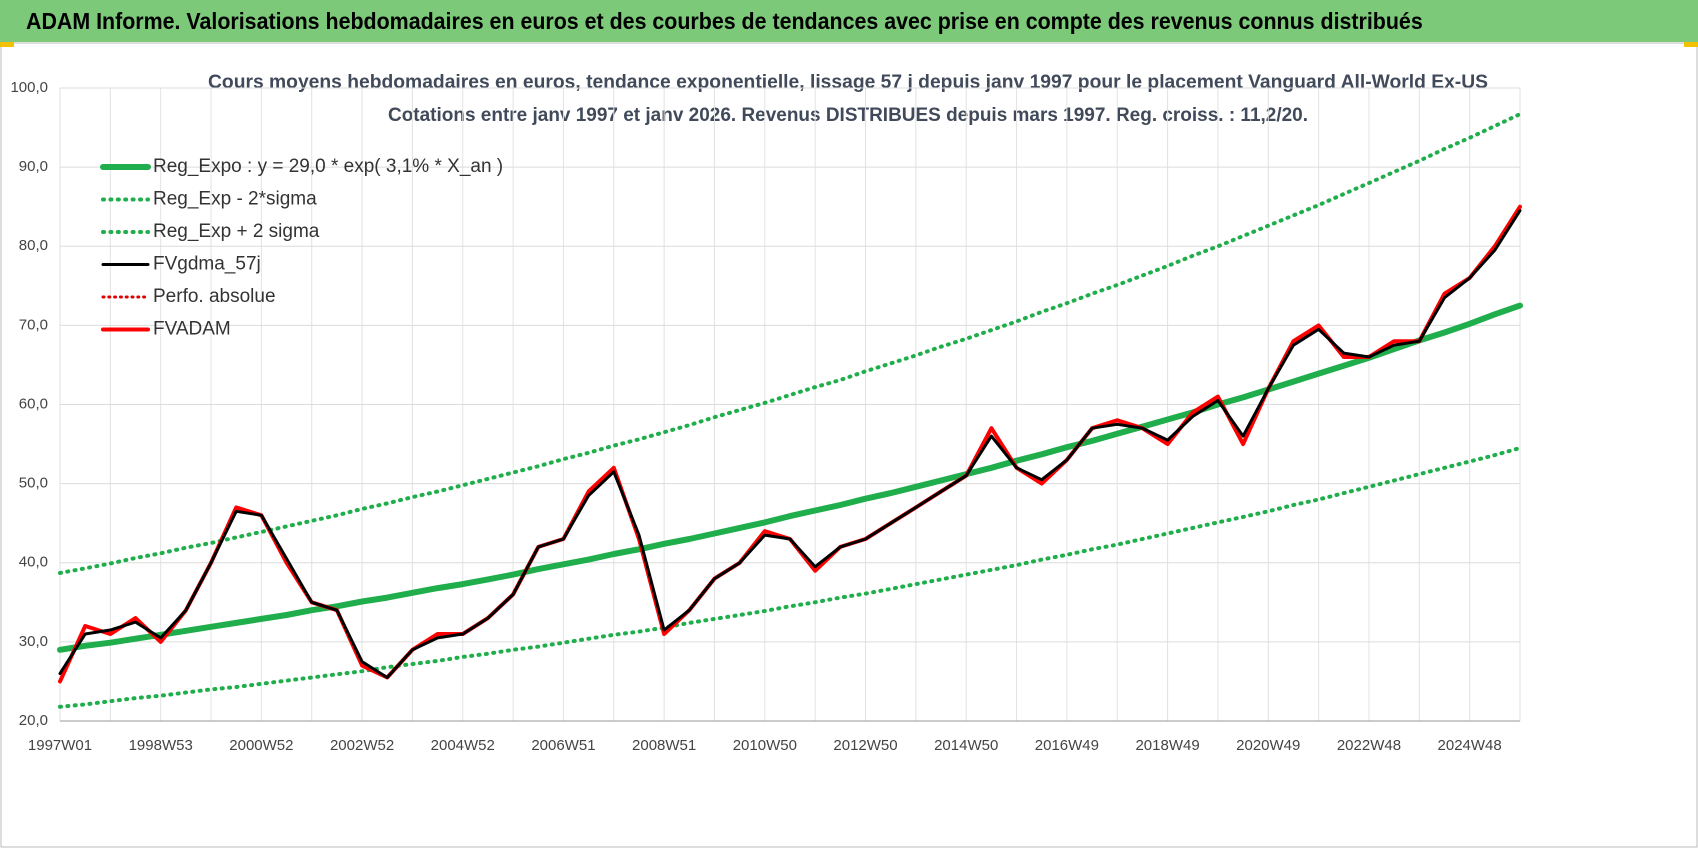 This screenshot has height=848, width=1698. I want to click on x-tick-label: 2022W48, so click(1369, 745).